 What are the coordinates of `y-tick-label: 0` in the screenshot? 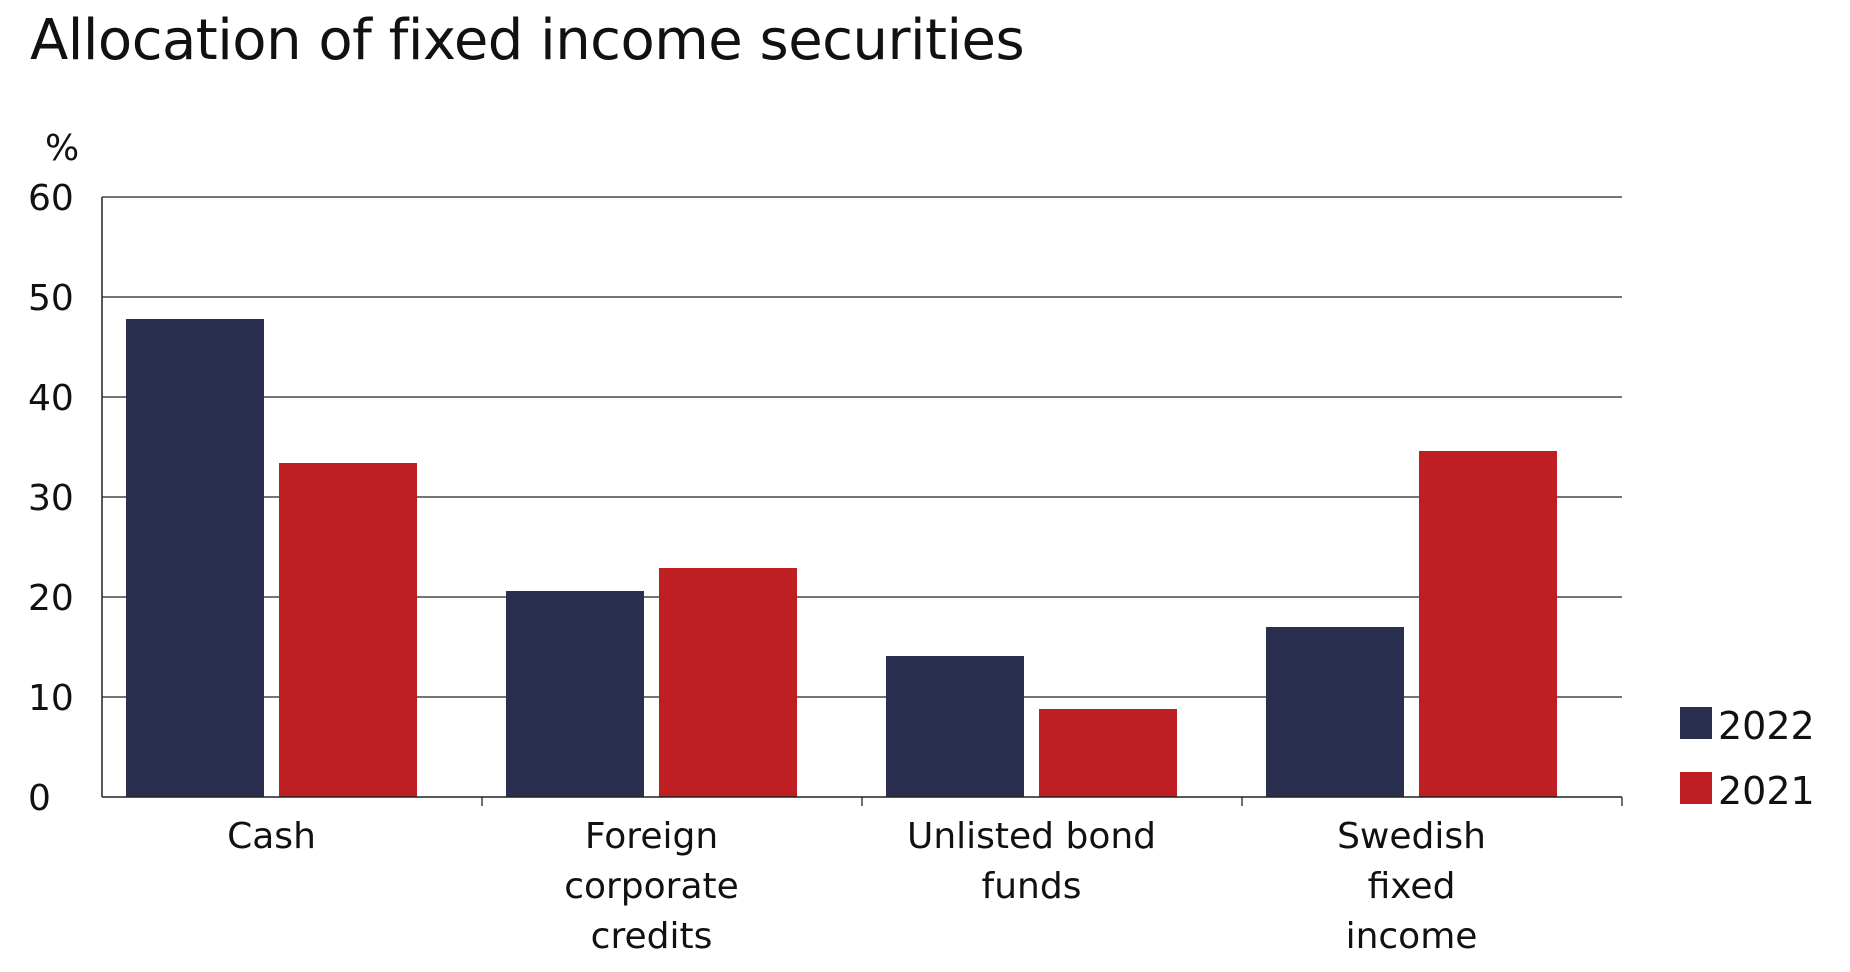 It's located at (39, 798).